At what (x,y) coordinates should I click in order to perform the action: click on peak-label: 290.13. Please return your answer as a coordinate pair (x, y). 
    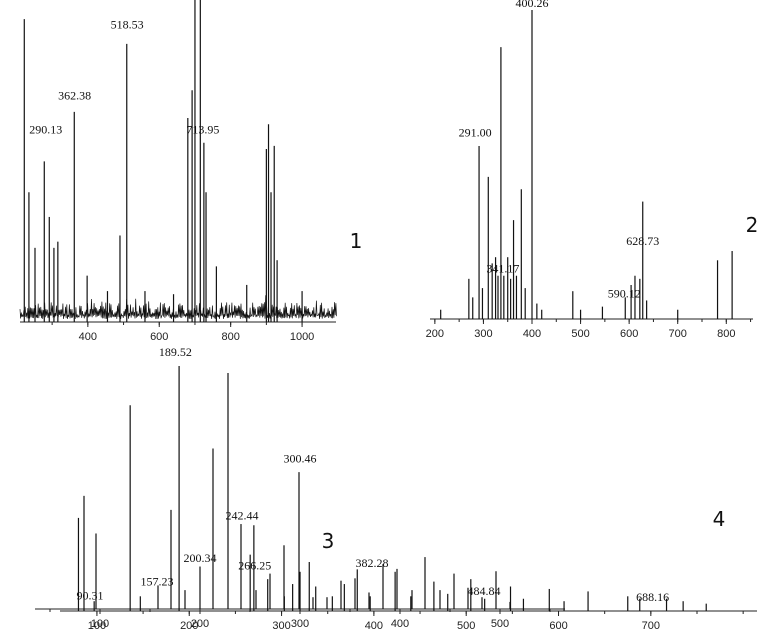
    Looking at the image, I should click on (45, 130).